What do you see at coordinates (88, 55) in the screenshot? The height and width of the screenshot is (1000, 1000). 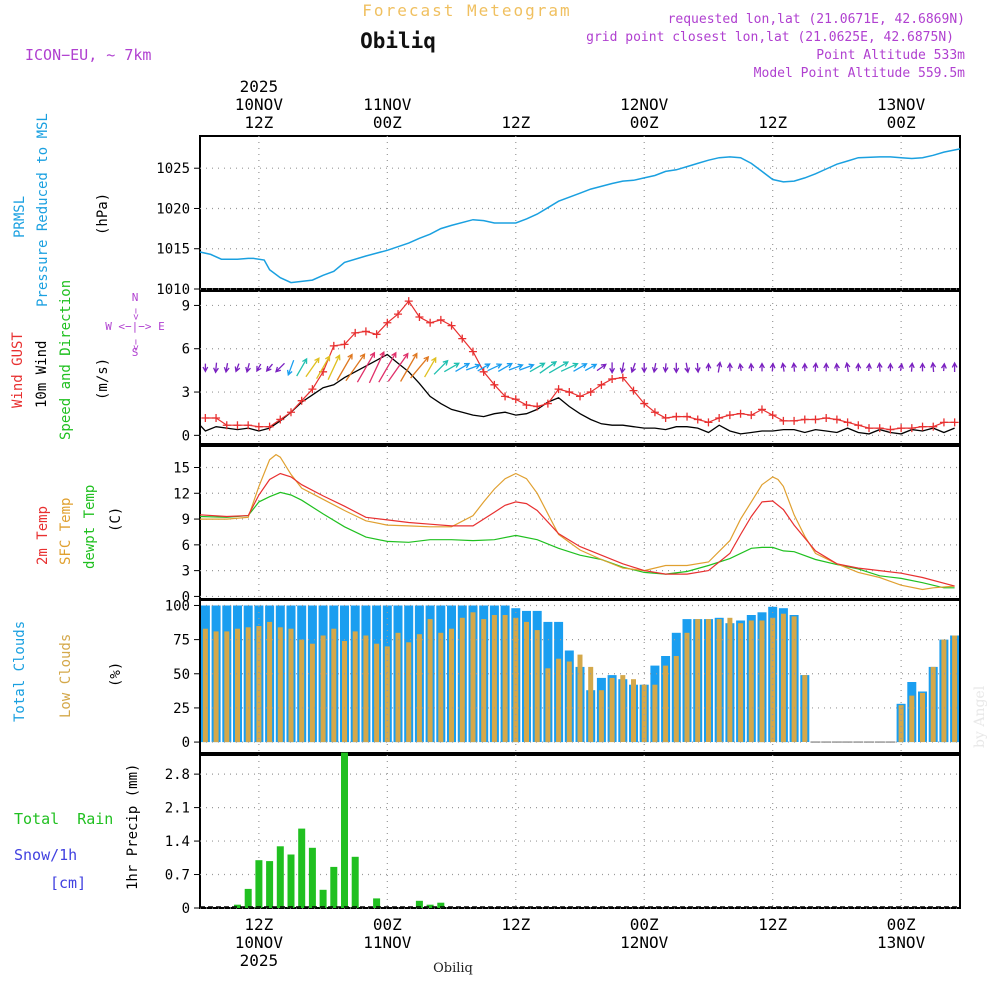 I see `model-label: ICON−EU, ~ 7km` at bounding box center [88, 55].